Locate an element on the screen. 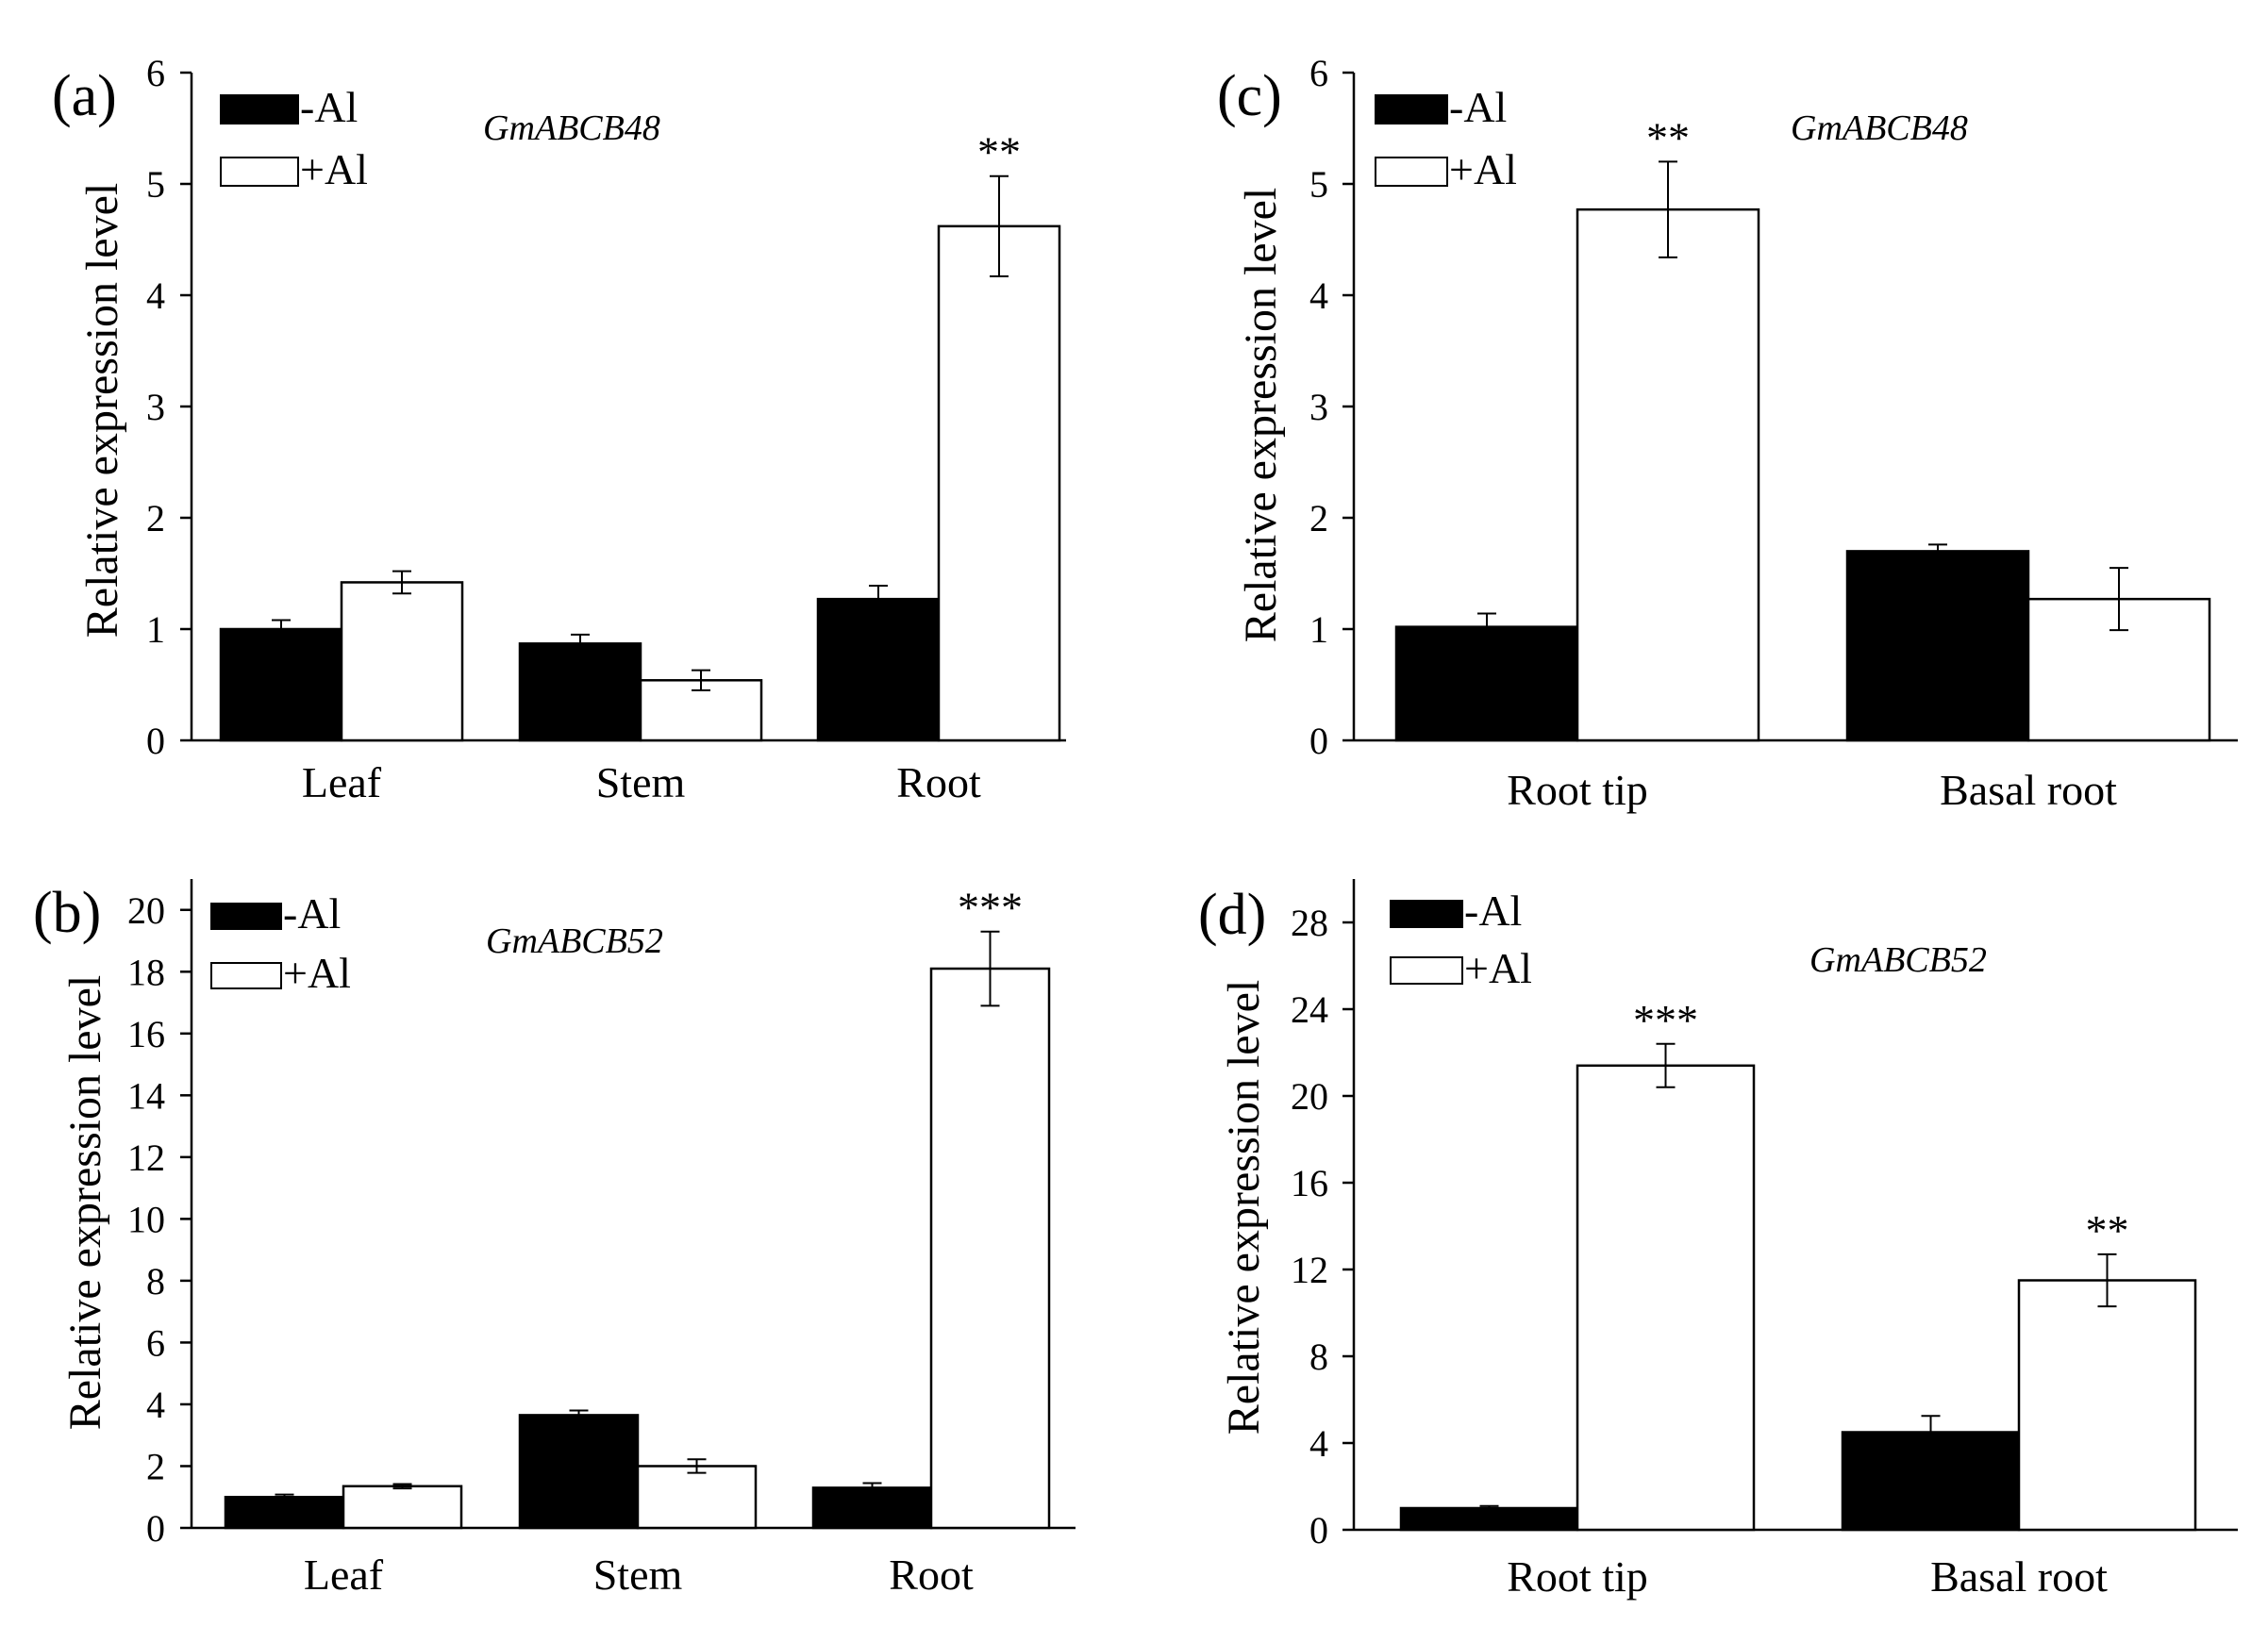  y-tick-label: 8 is located at coordinates (156, 1281).